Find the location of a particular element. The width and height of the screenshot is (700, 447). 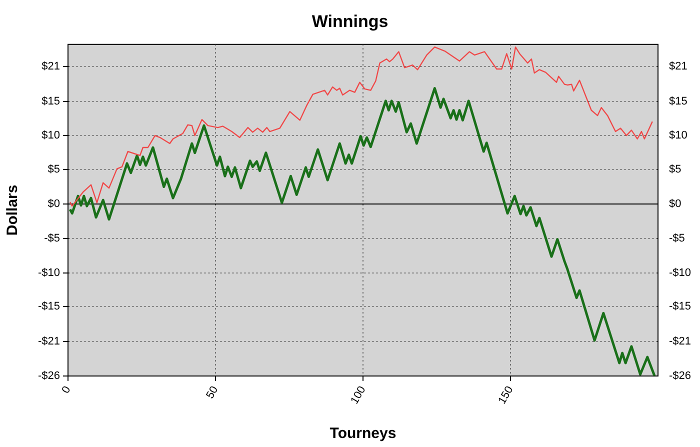

y2-tick-label: $0 is located at coordinates (675, 204).